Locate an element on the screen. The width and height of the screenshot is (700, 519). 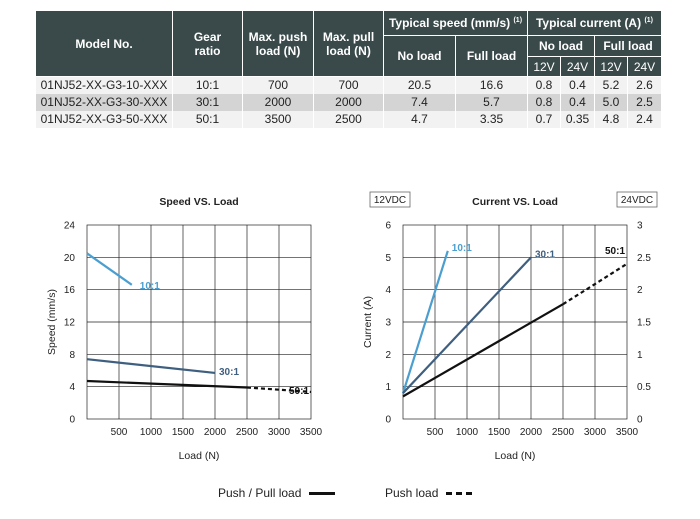
current-chart-y-tick-label: 6 is located at coordinates (388, 226).